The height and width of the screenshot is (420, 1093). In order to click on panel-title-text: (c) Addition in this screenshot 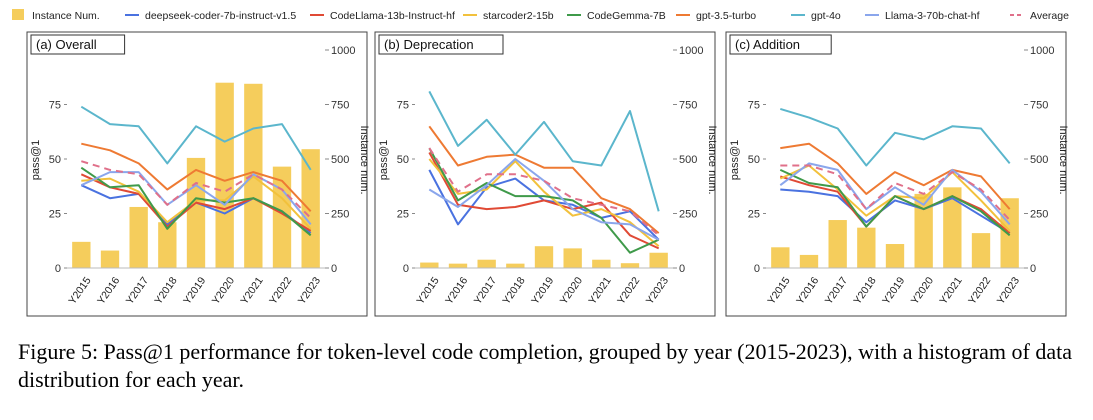, I will do `click(767, 44)`.